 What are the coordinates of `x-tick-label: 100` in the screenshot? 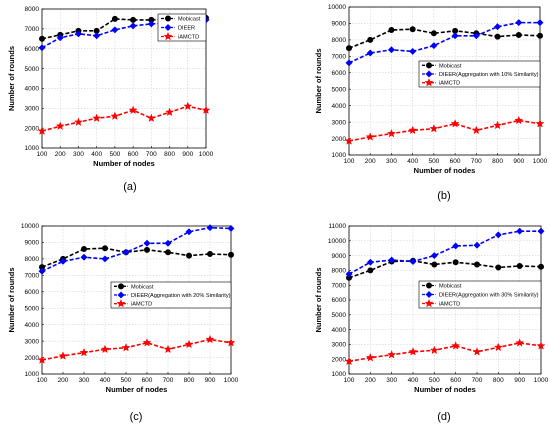 It's located at (42, 154).